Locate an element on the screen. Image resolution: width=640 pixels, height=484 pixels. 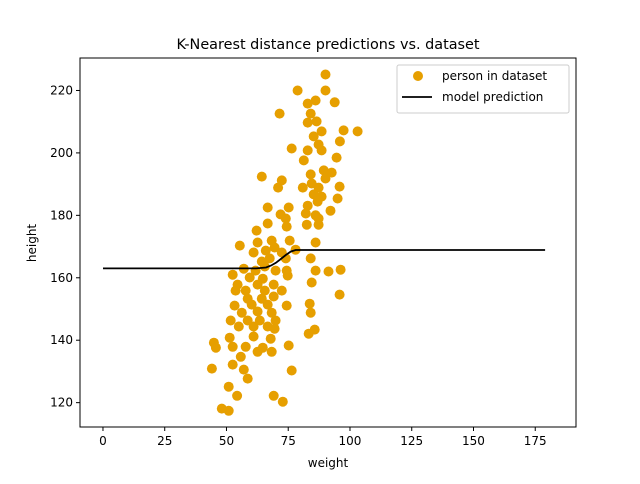
x-tick-label: 125 is located at coordinates (411, 441).